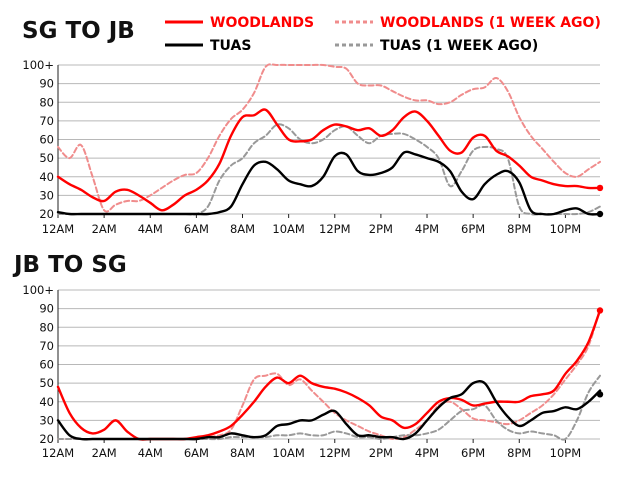  I want to click on legend-label: TUAS (1 WEEK AGO), so click(459, 46).